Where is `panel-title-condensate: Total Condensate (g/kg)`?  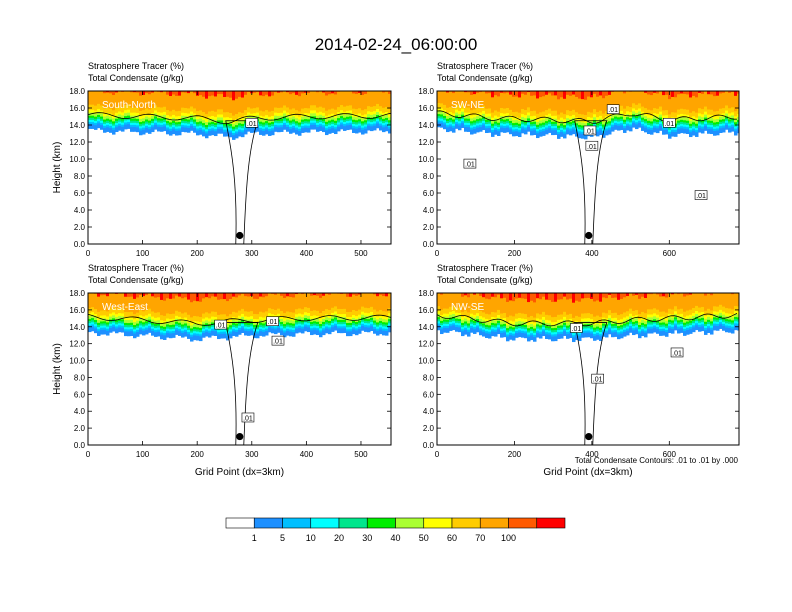 panel-title-condensate: Total Condensate (g/kg) is located at coordinates (136, 280).